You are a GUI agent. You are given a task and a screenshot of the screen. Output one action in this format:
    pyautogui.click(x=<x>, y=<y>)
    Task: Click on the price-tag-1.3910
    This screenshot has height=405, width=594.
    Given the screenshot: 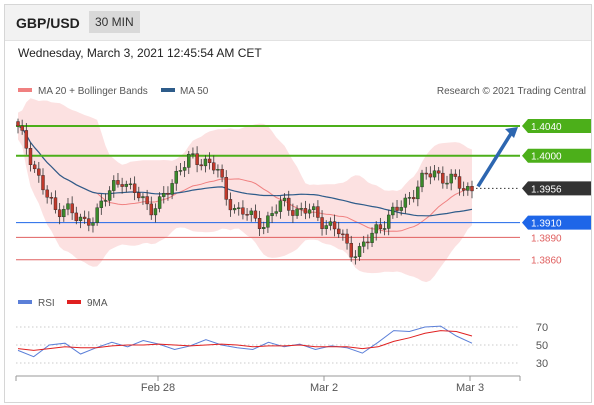 What is the action you would take?
    pyautogui.click(x=556, y=222)
    